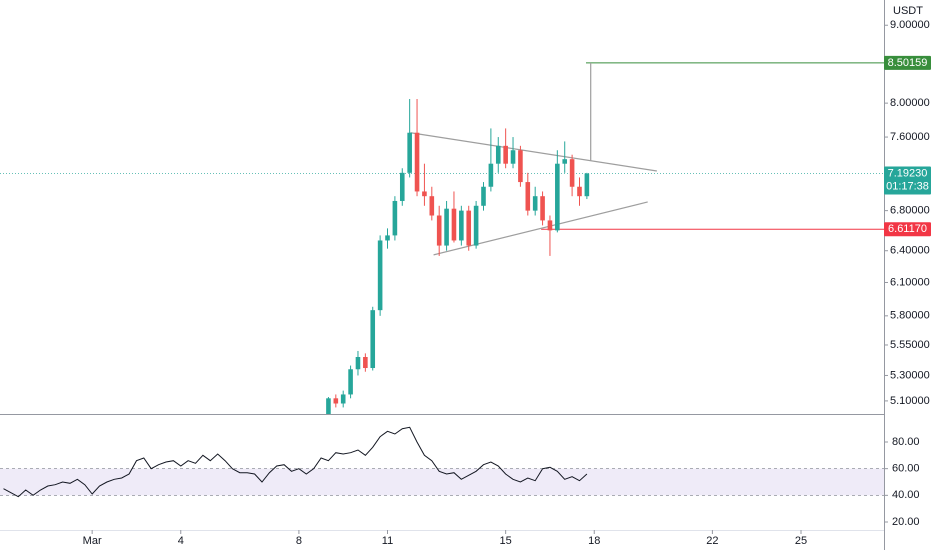 This screenshot has height=550, width=932. What do you see at coordinates (387, 541) in the screenshot?
I see `x-tick-label: 11` at bounding box center [387, 541].